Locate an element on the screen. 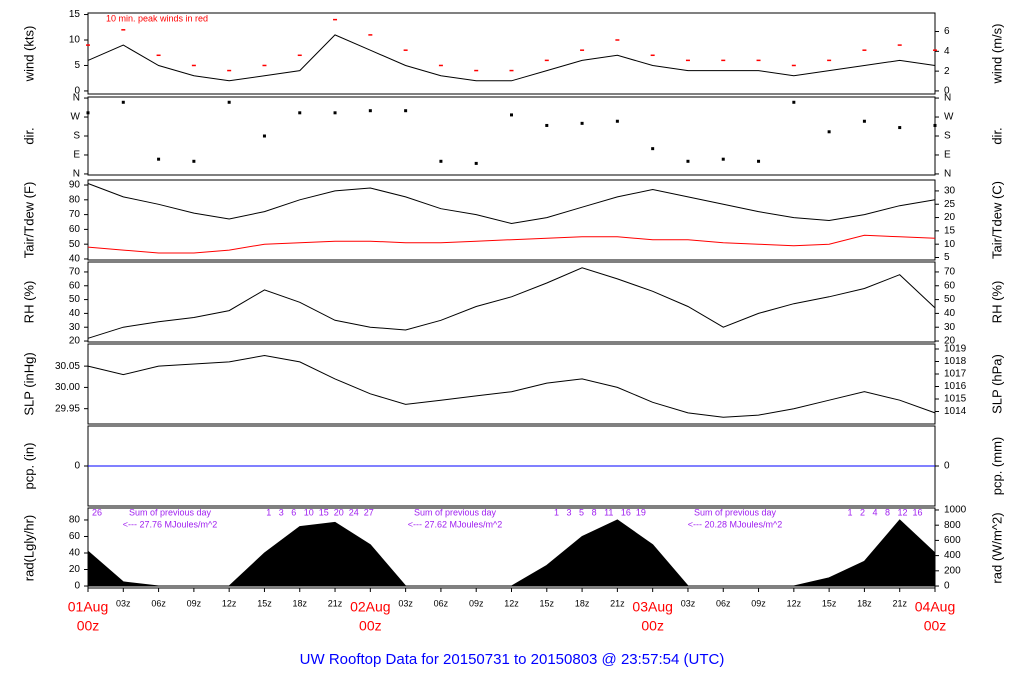 The image size is (1024, 700). y-tick-label: 60 is located at coordinates (75, 536).